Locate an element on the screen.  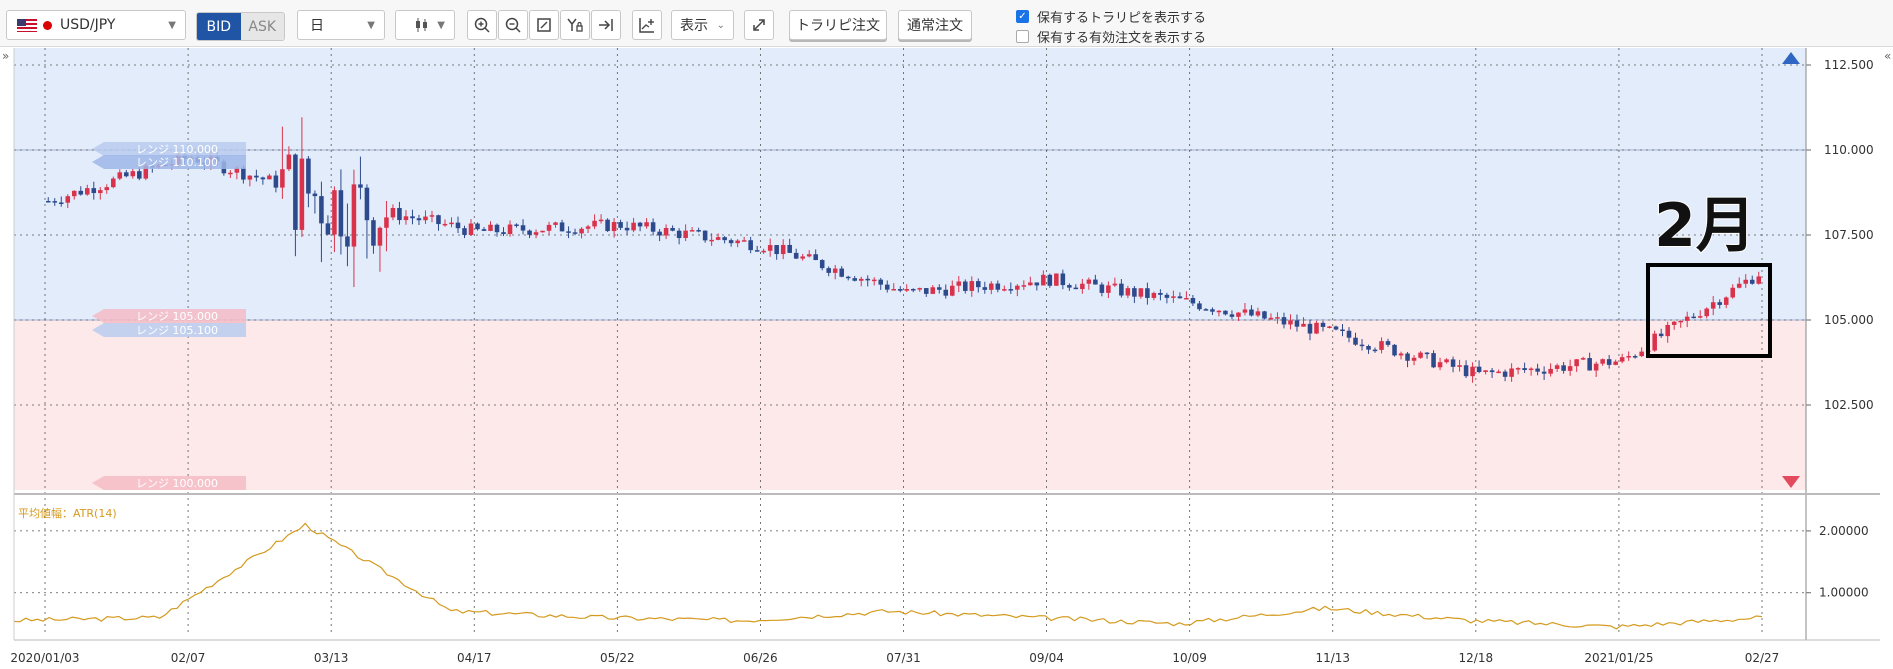
candlestick-icon is located at coordinates (421, 25).